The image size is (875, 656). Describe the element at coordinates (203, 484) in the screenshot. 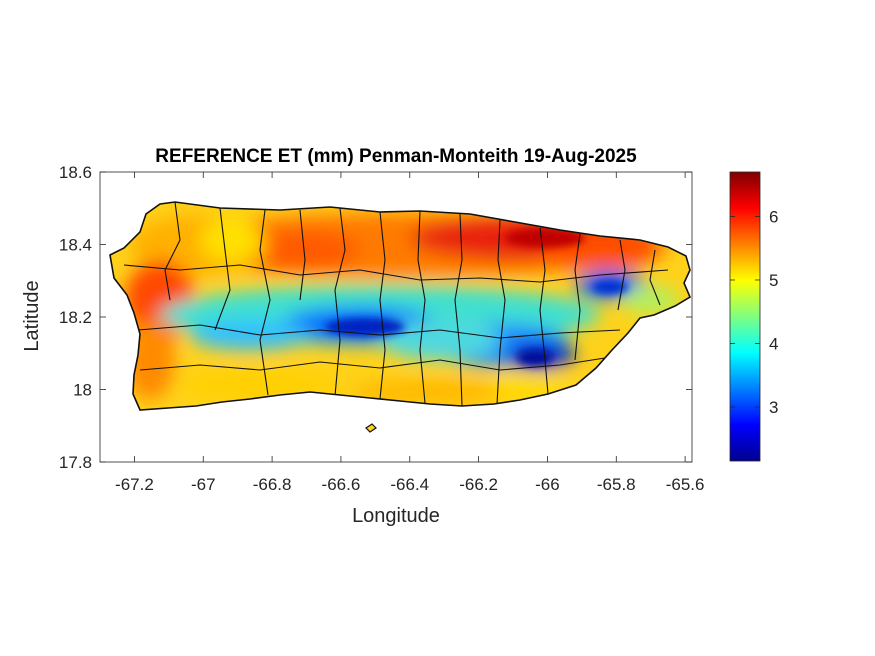

I see `x-tick-label: -67` at that location.